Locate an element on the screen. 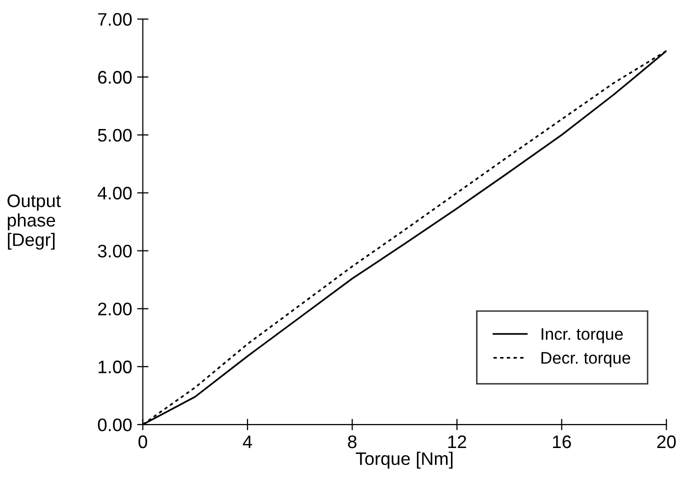 This screenshot has width=680, height=477. y-tick-label: 7.00 is located at coordinates (115, 19).